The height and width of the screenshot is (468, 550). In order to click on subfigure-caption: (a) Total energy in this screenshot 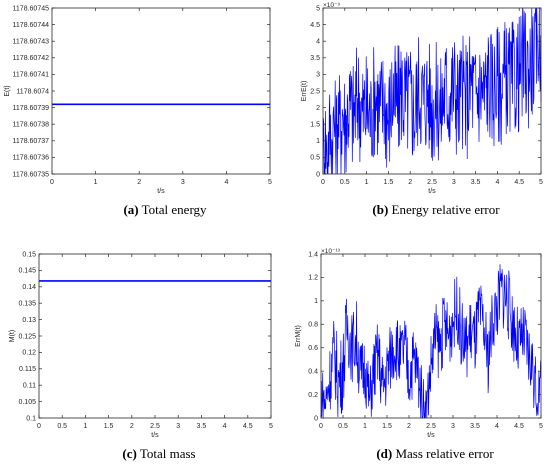, I will do `click(165, 209)`.